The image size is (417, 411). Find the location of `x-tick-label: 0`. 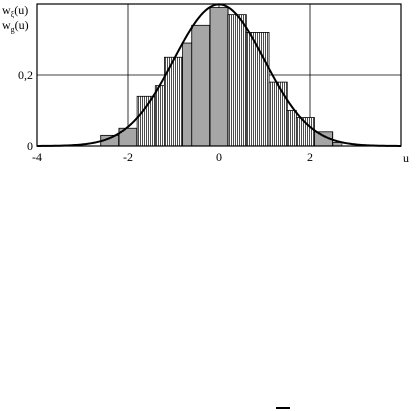

x-tick-label: 0 is located at coordinates (219, 157).